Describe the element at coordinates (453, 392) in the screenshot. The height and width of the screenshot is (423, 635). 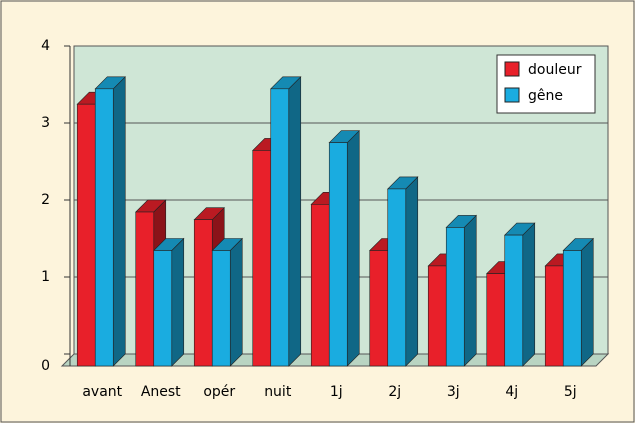
I see `x-tick-label: 3j` at that location.